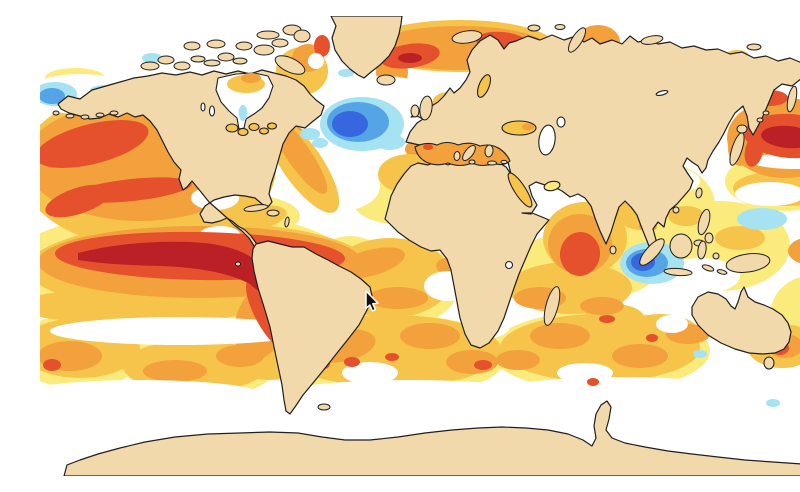 This screenshot has height=492, width=800. Describe the element at coordinates (699, 193) in the screenshot. I see `taiwan` at that location.